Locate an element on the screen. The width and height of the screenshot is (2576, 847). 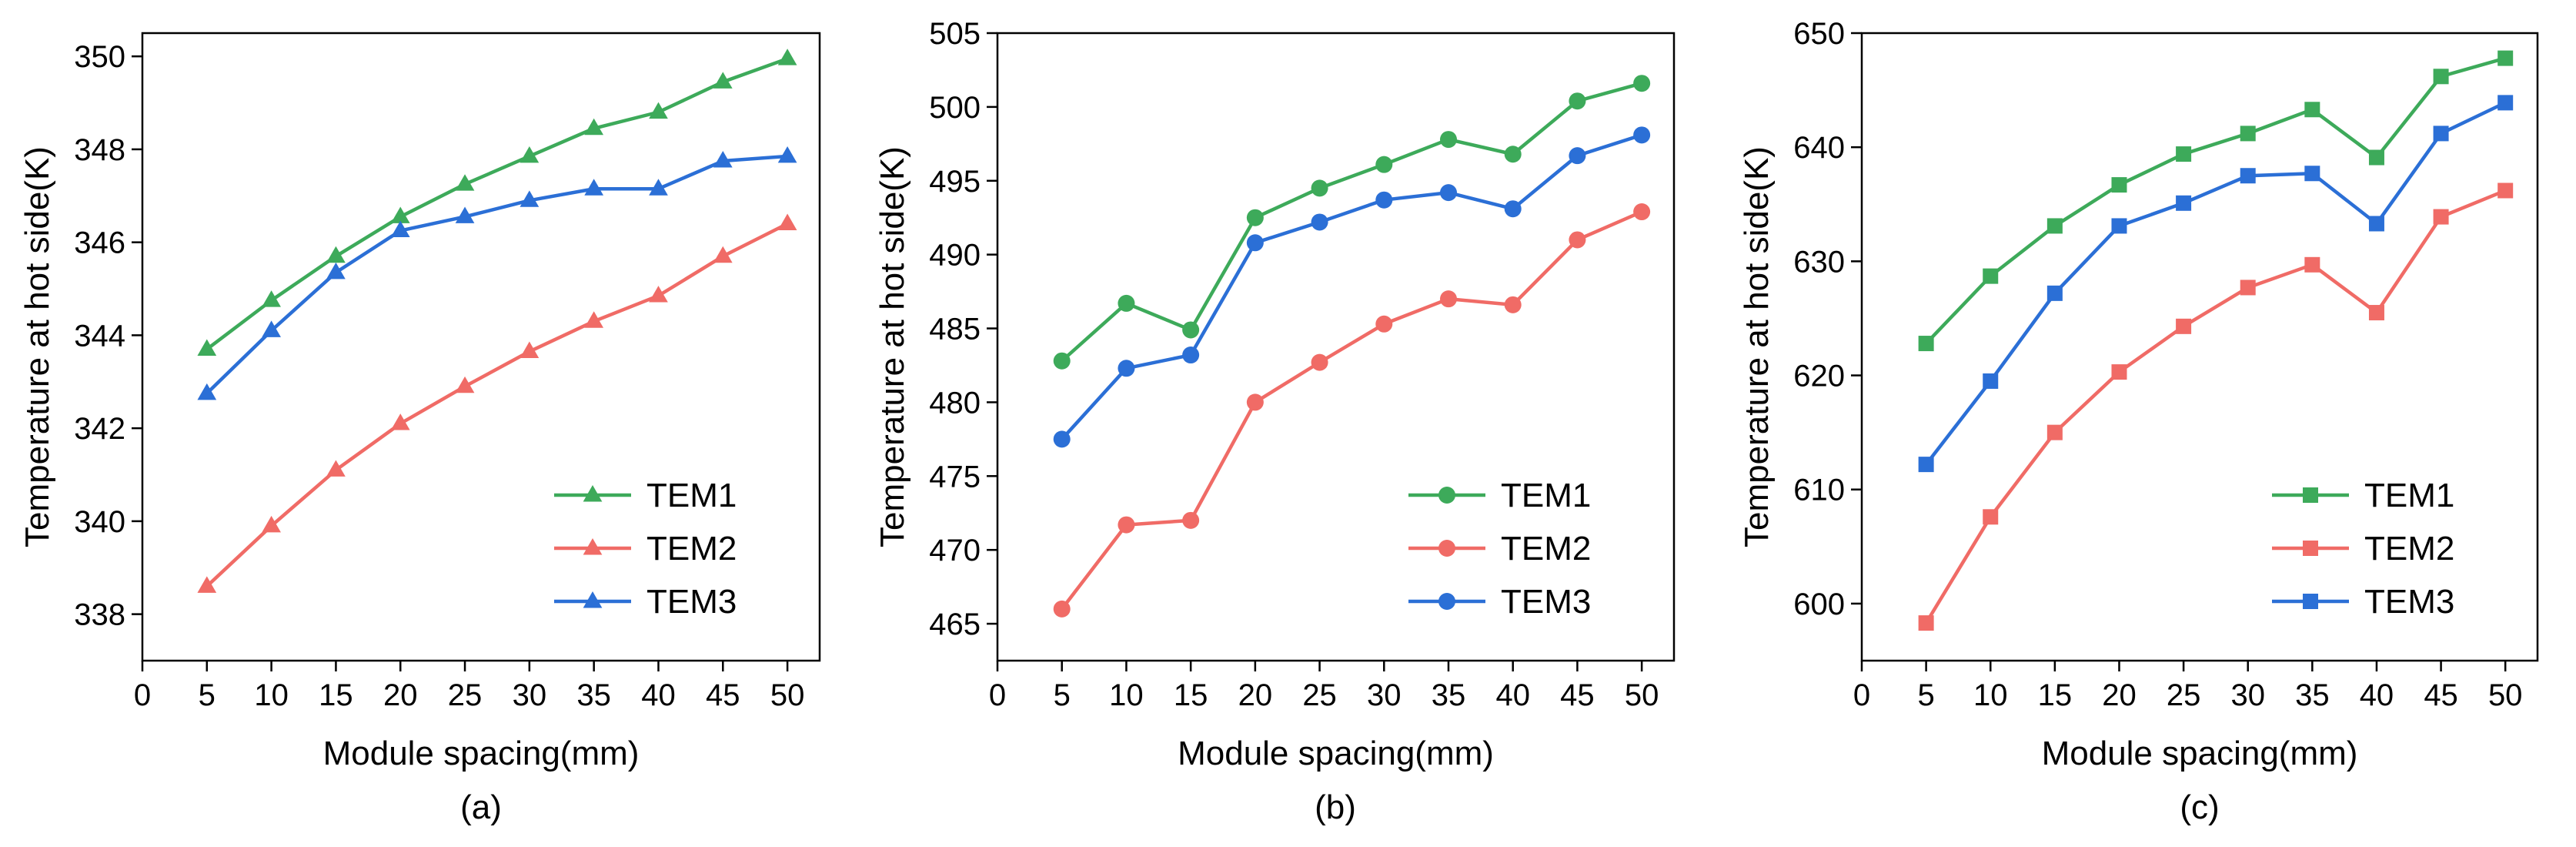
y-tick-label: 600 is located at coordinates (1819, 604).